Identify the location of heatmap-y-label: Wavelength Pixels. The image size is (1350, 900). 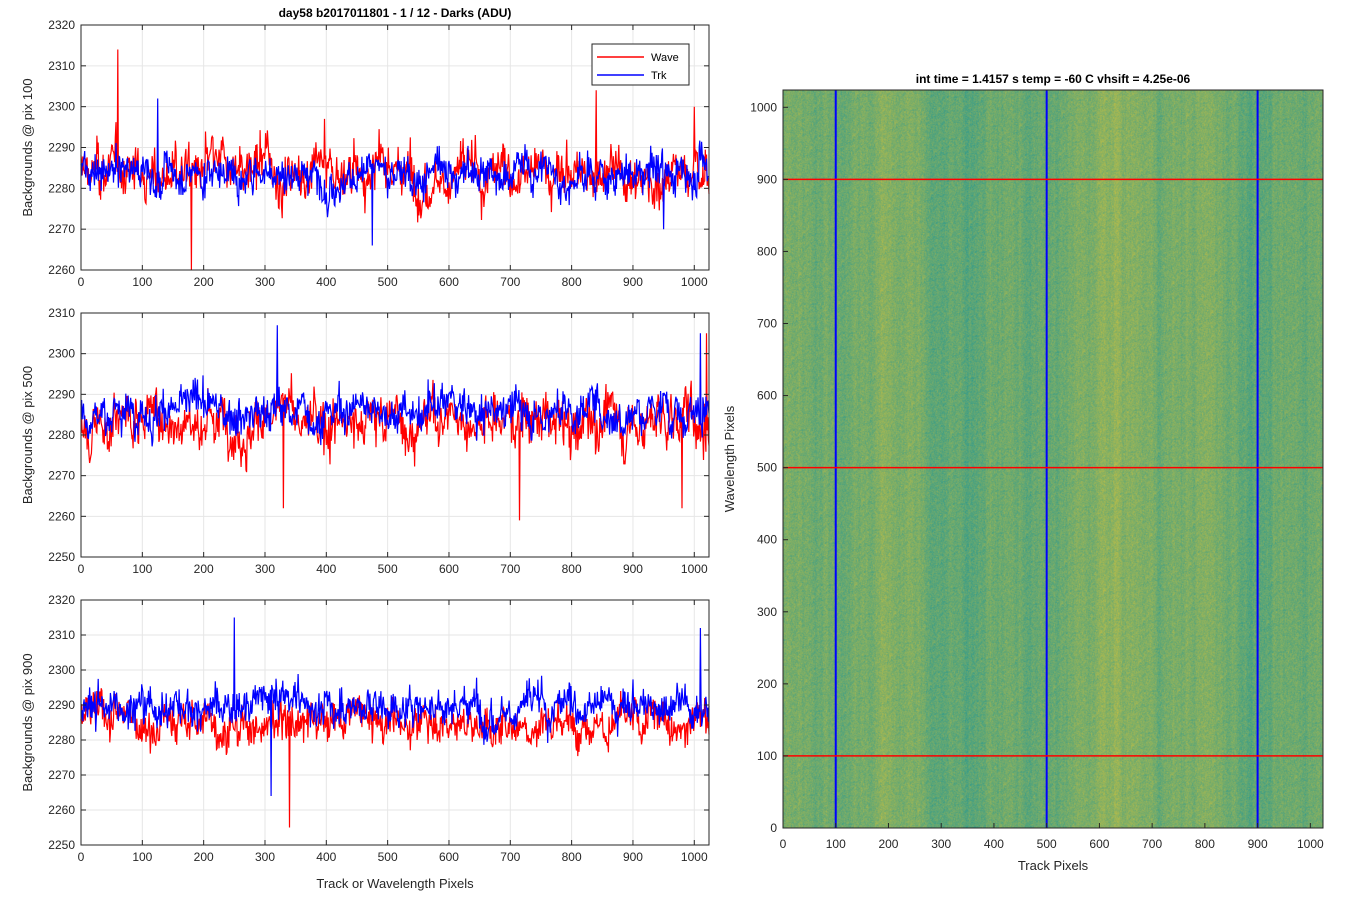
(729, 458).